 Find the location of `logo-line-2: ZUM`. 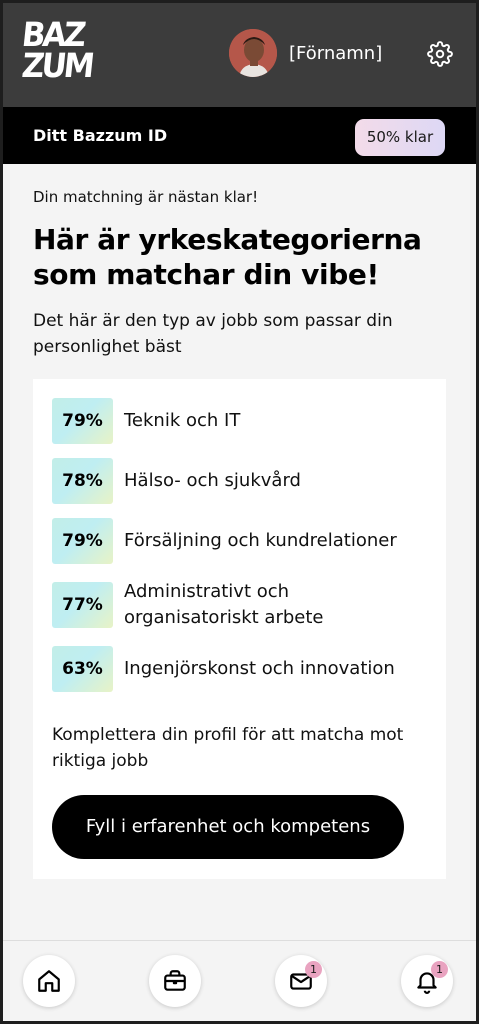

logo-line-2: ZUM is located at coordinates (57, 66).